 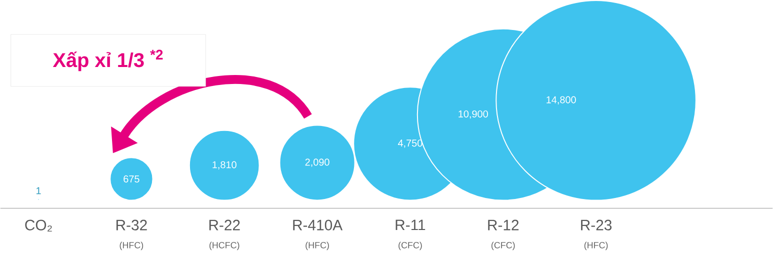 What do you see at coordinates (318, 225) in the screenshot?
I see `category-label: R-410A` at bounding box center [318, 225].